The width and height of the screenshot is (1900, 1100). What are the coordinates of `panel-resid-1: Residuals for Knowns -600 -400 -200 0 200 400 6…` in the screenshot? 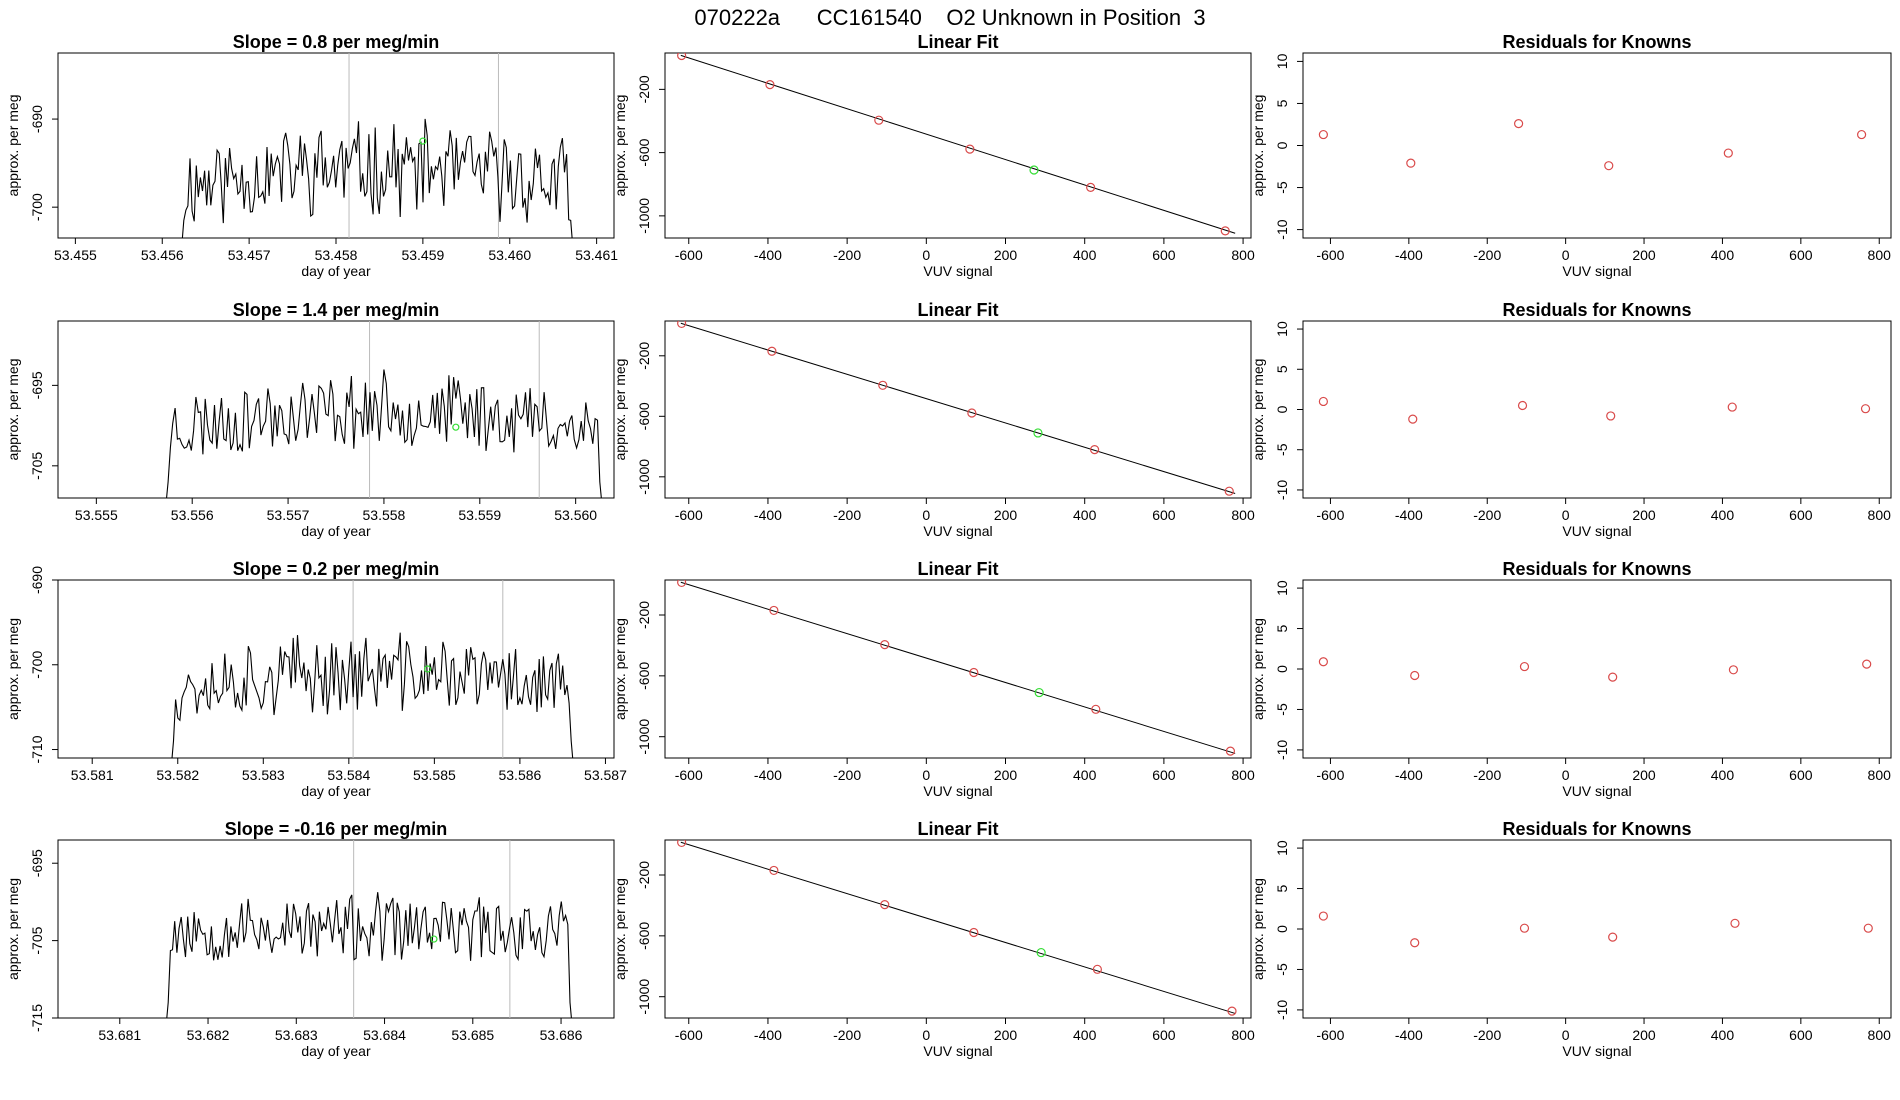 It's located at (1571, 155).